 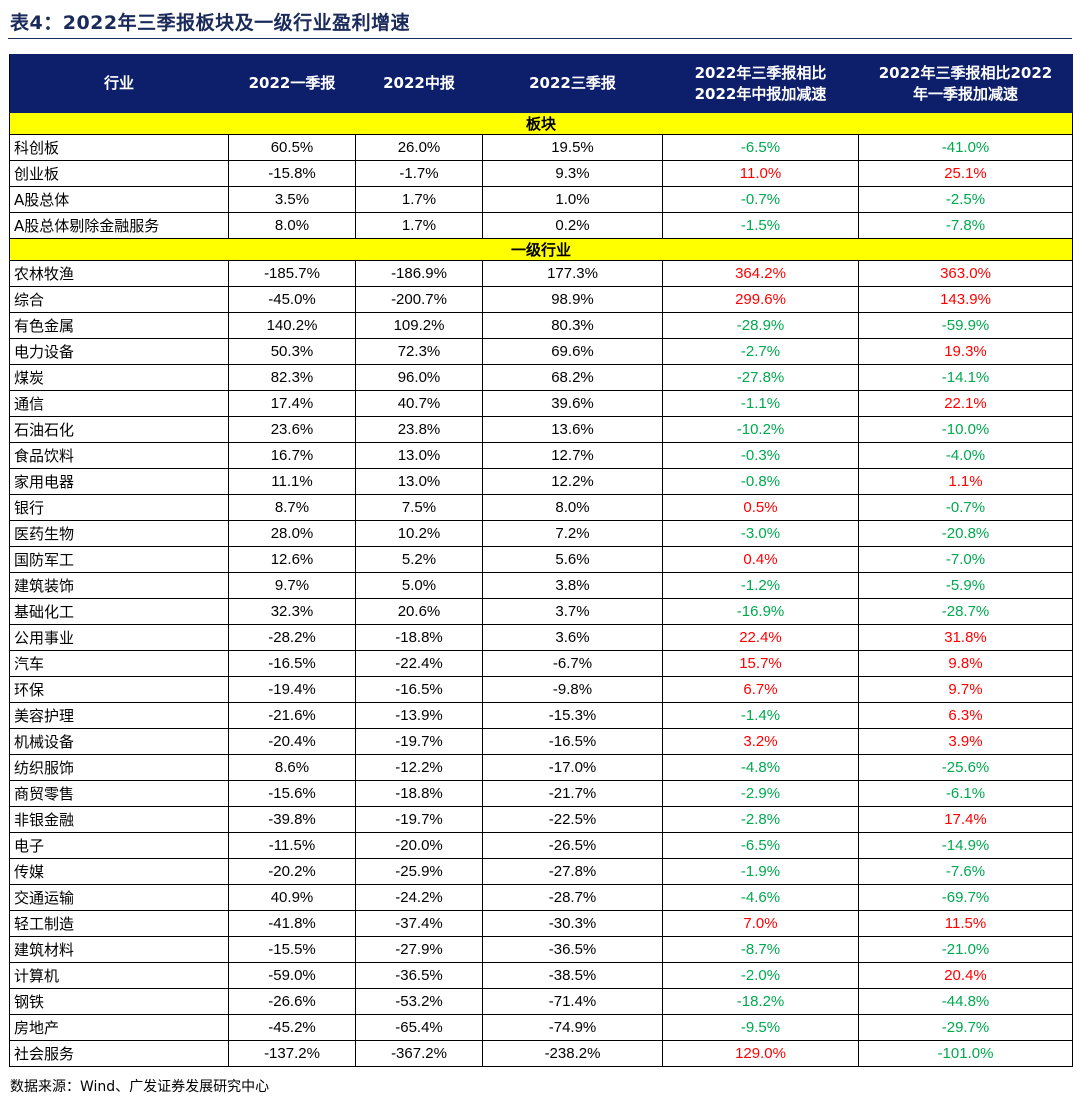 What do you see at coordinates (419, 299) in the screenshot?
I see `h1-value-cell: -200.7%` at bounding box center [419, 299].